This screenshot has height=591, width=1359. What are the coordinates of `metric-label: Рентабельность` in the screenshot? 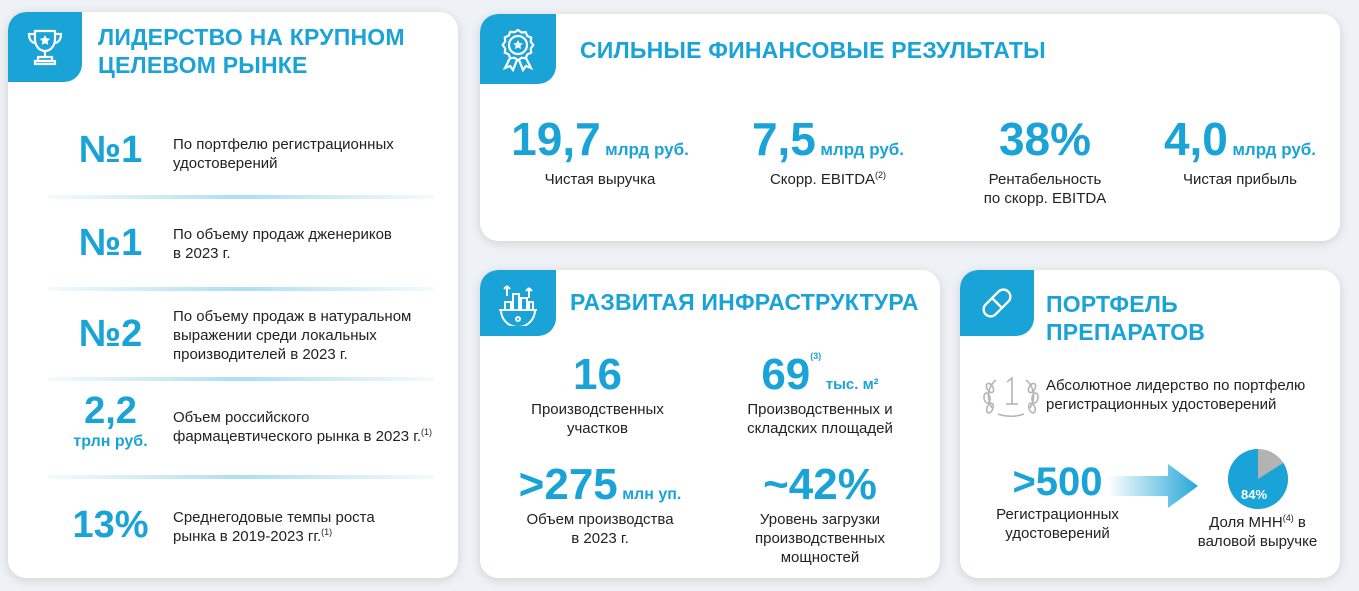 It's located at (1045, 179).